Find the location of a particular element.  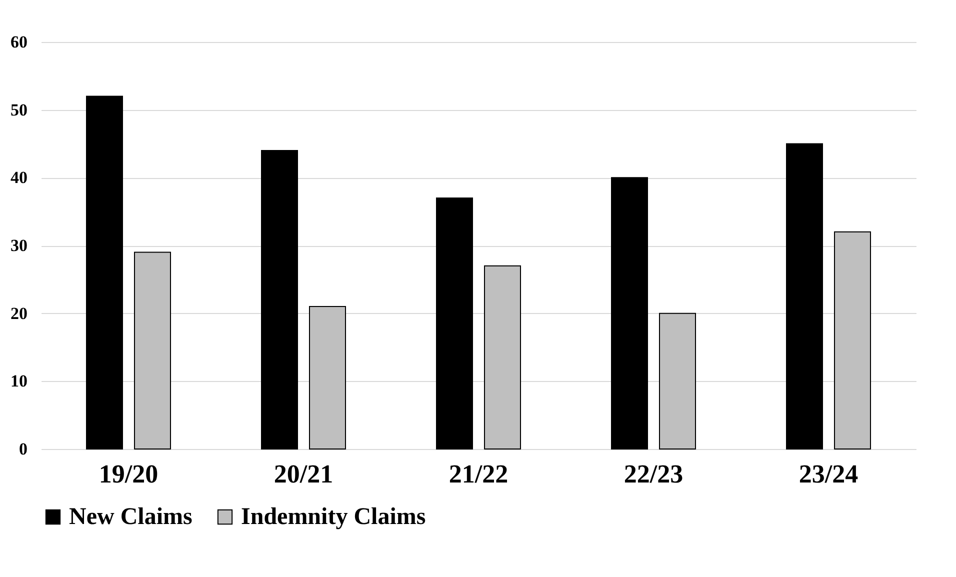

y-tick-label: 50 is located at coordinates (19, 110).